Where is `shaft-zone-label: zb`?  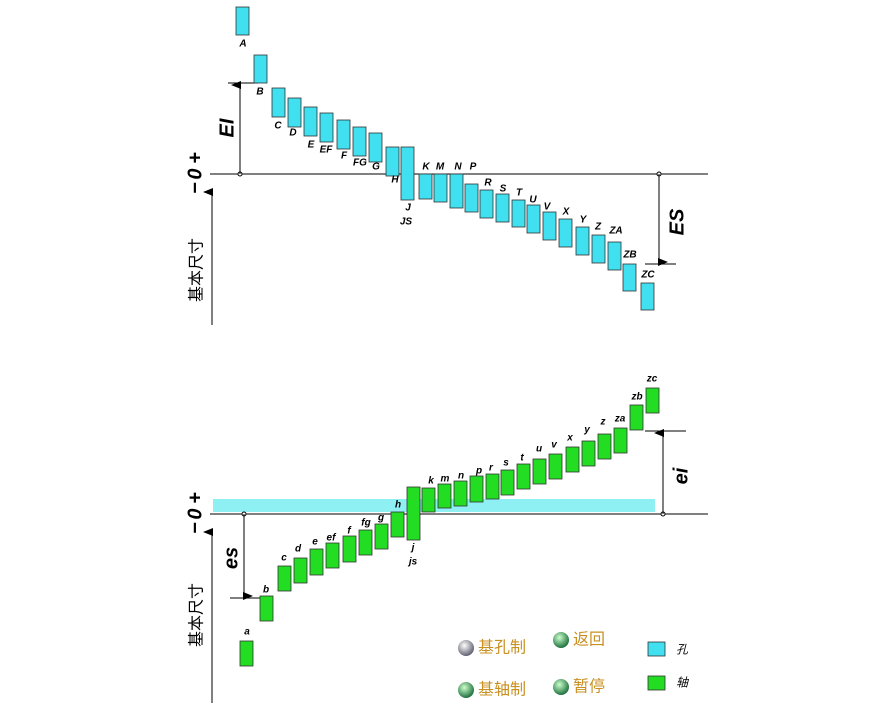 shaft-zone-label: zb is located at coordinates (636, 397).